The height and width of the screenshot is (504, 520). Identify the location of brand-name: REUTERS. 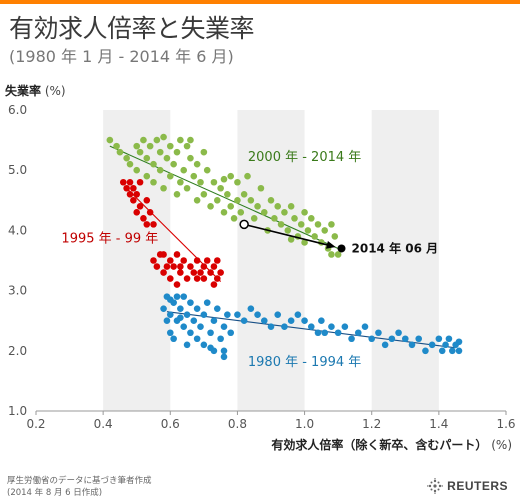
(477, 486).